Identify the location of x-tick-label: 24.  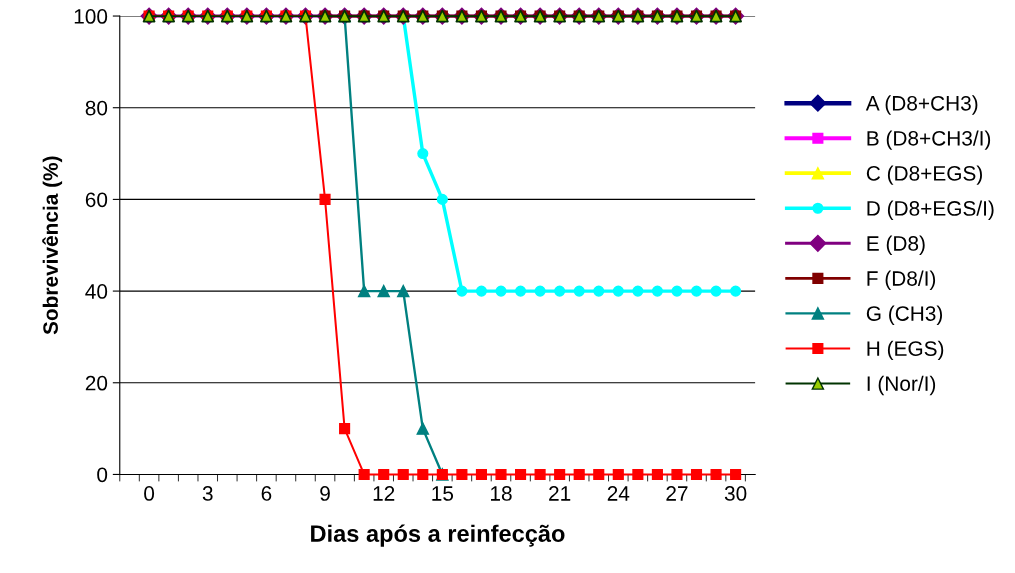
(618, 493).